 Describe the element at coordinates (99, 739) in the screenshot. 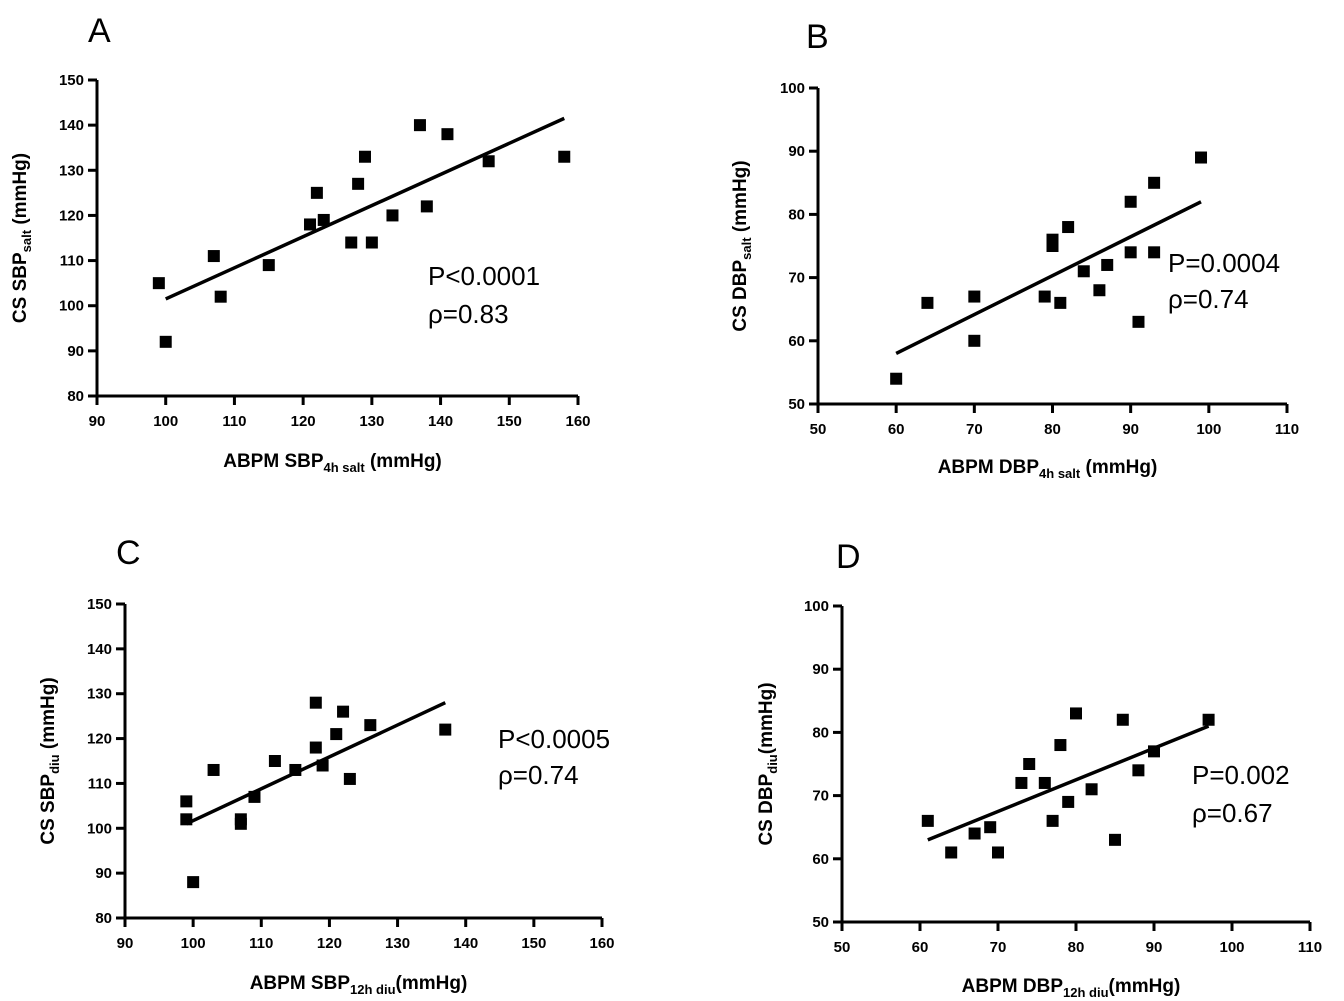

I see `y-tick-label: 120` at that location.